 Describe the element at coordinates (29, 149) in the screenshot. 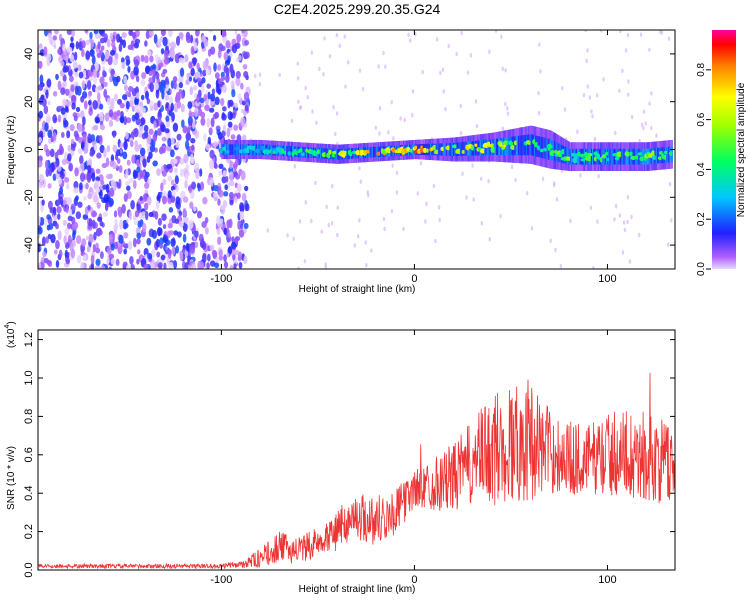

I see `y-tick-label: 0` at that location.